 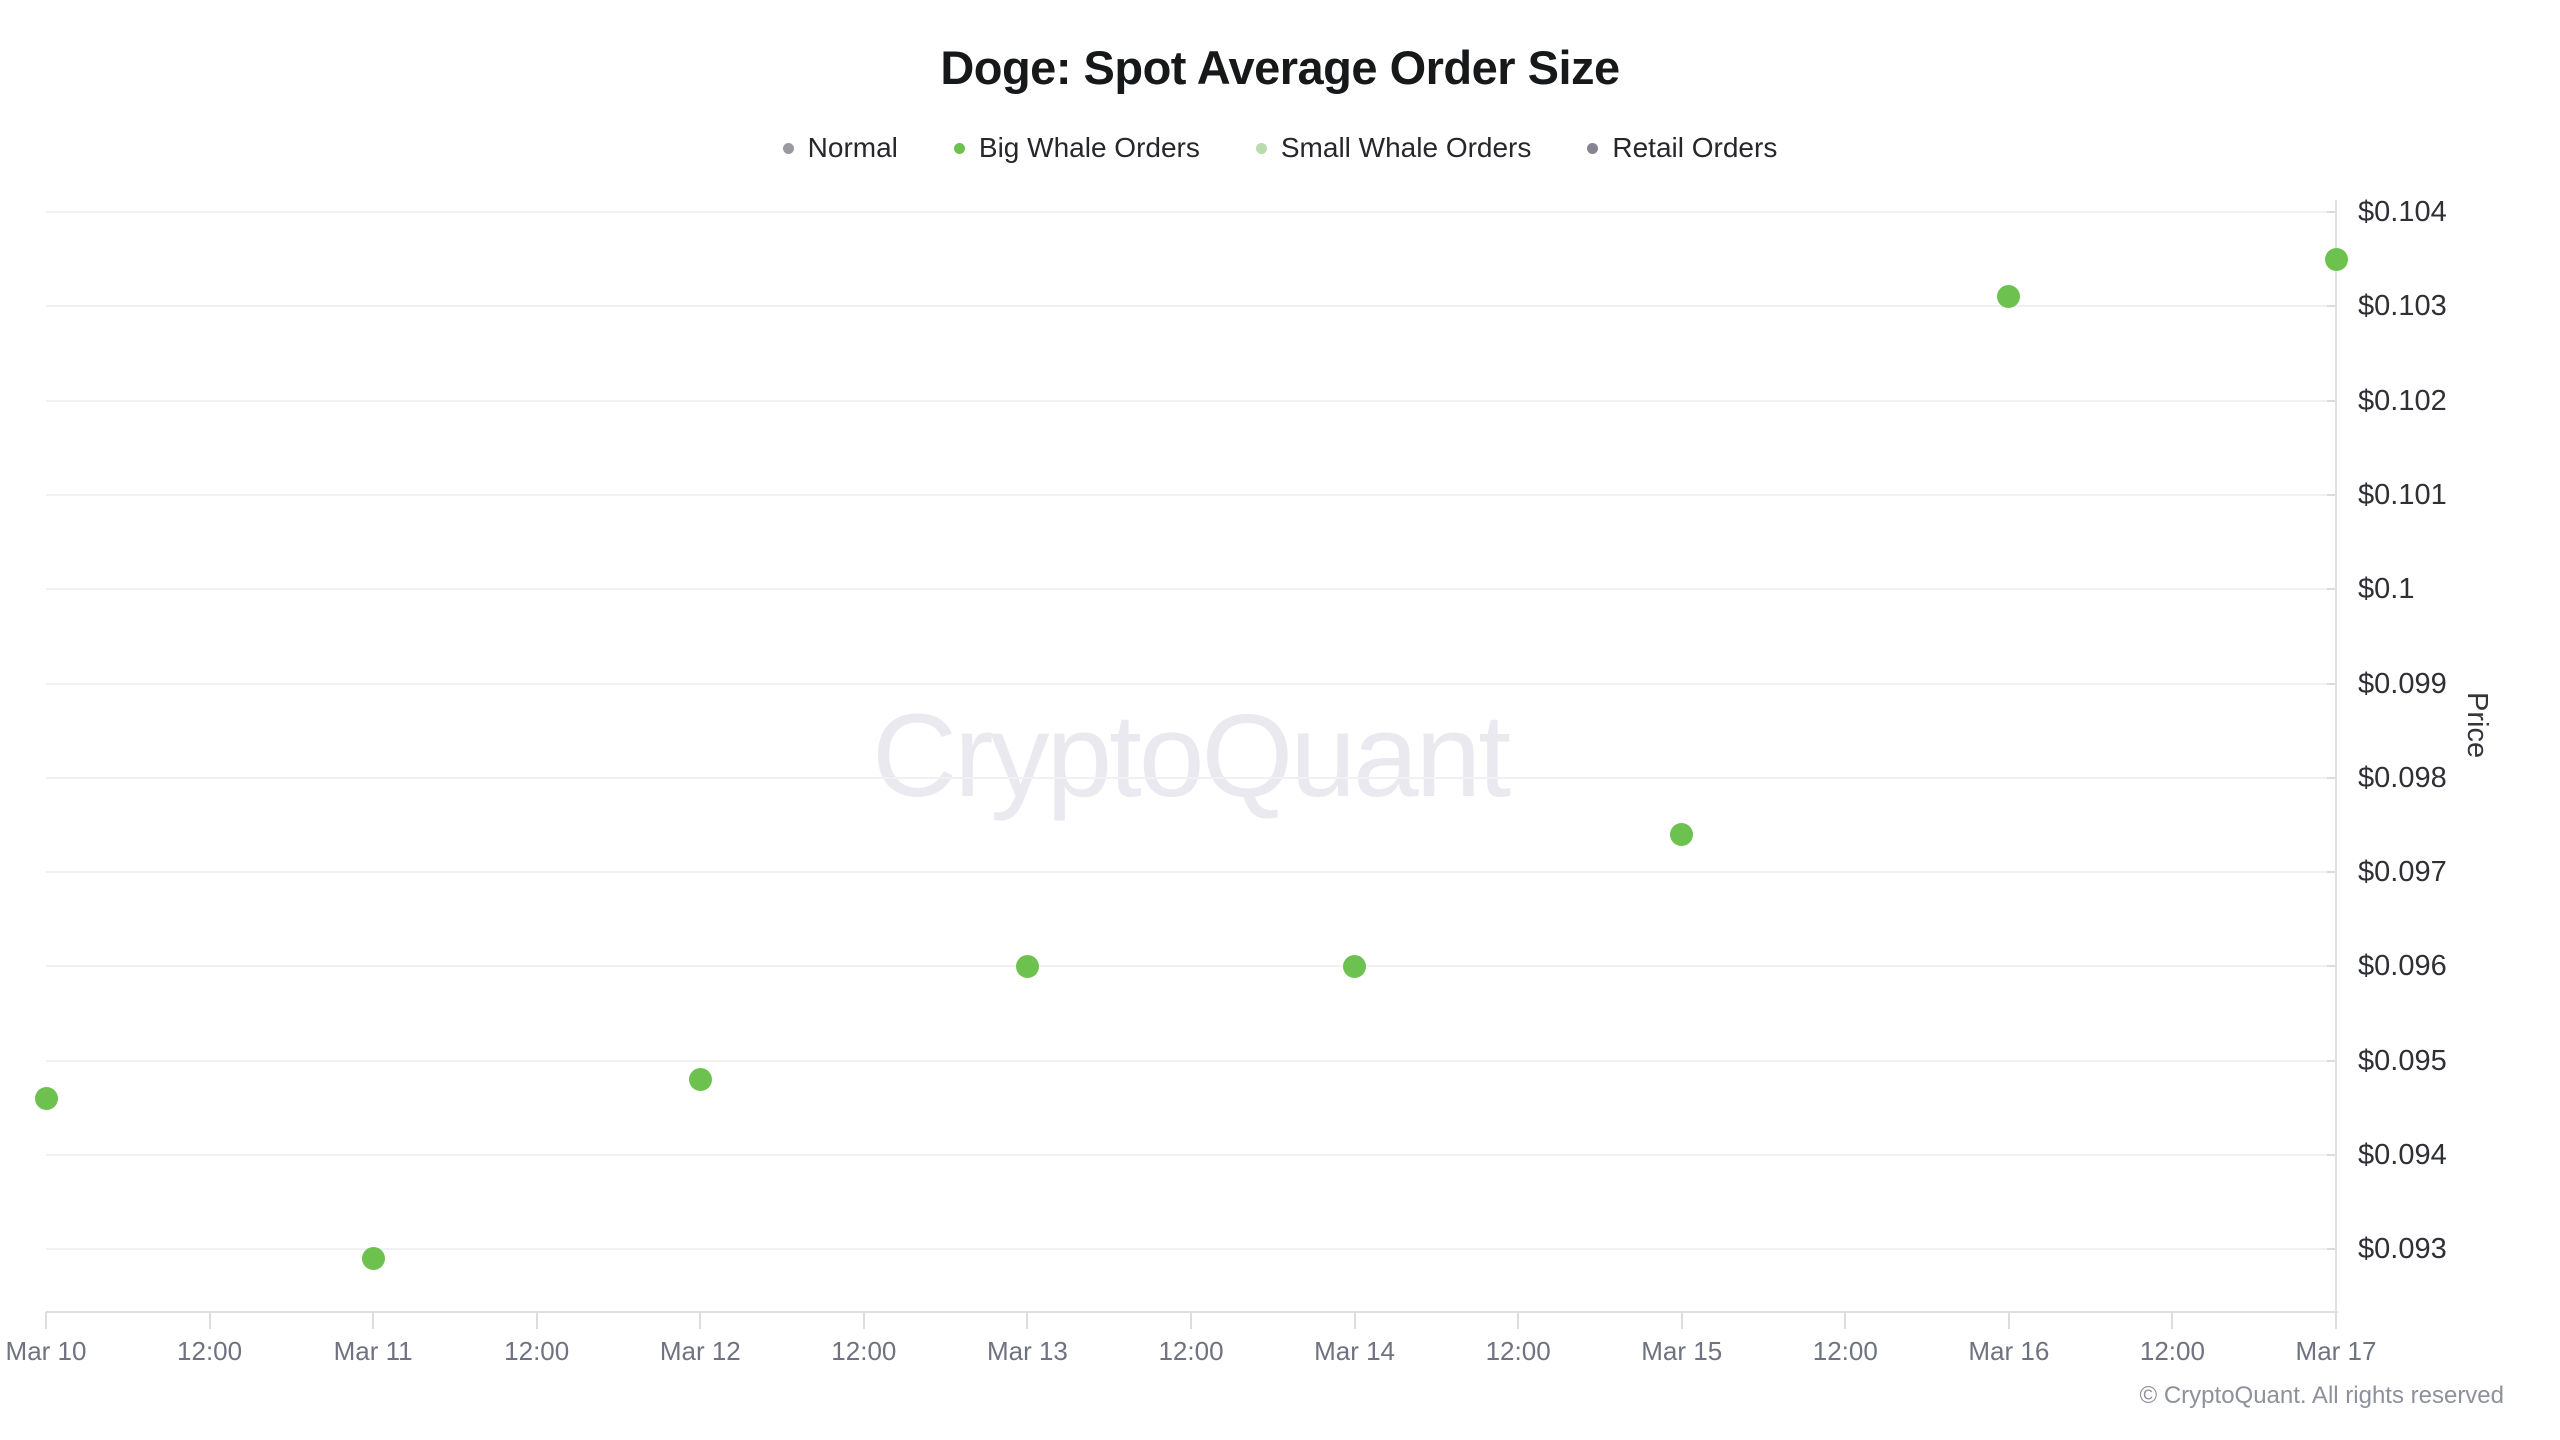 I want to click on legend-item-big-whale-orders: Big Whale Orders, so click(x=1076, y=147).